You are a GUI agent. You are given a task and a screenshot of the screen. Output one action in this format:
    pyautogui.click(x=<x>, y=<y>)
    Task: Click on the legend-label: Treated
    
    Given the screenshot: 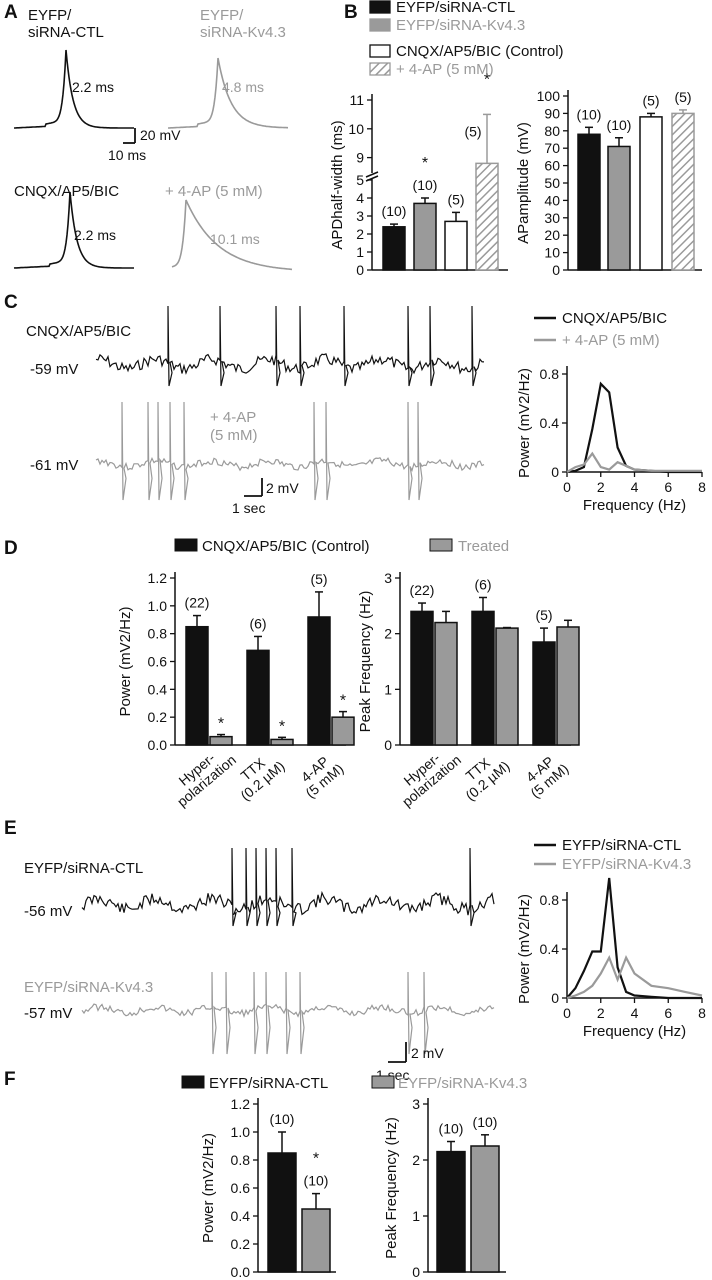 What is the action you would take?
    pyautogui.click(x=483, y=546)
    